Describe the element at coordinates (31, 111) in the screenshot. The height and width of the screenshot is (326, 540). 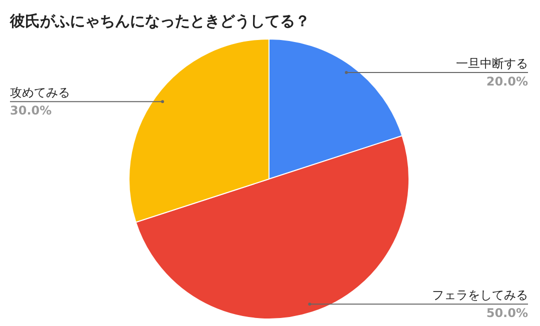
I see `data-label: 30.0%` at that location.